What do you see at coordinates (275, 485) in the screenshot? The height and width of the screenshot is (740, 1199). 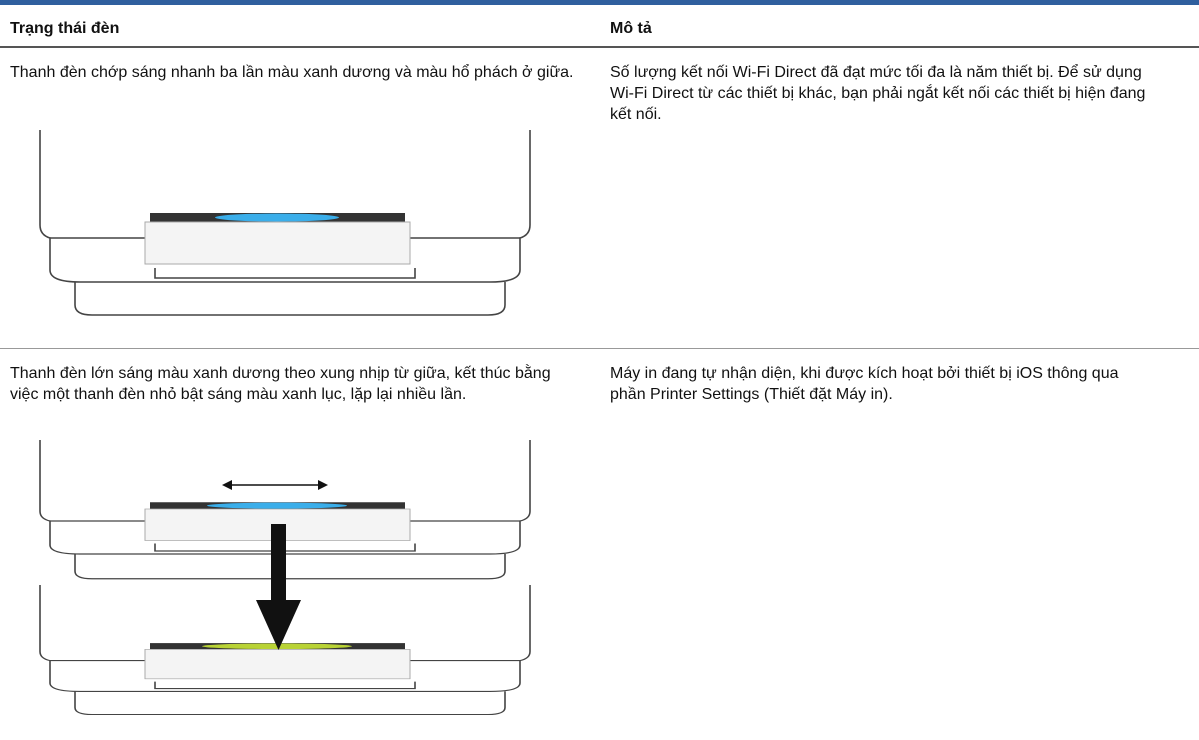 I see `pulse-arrow` at bounding box center [275, 485].